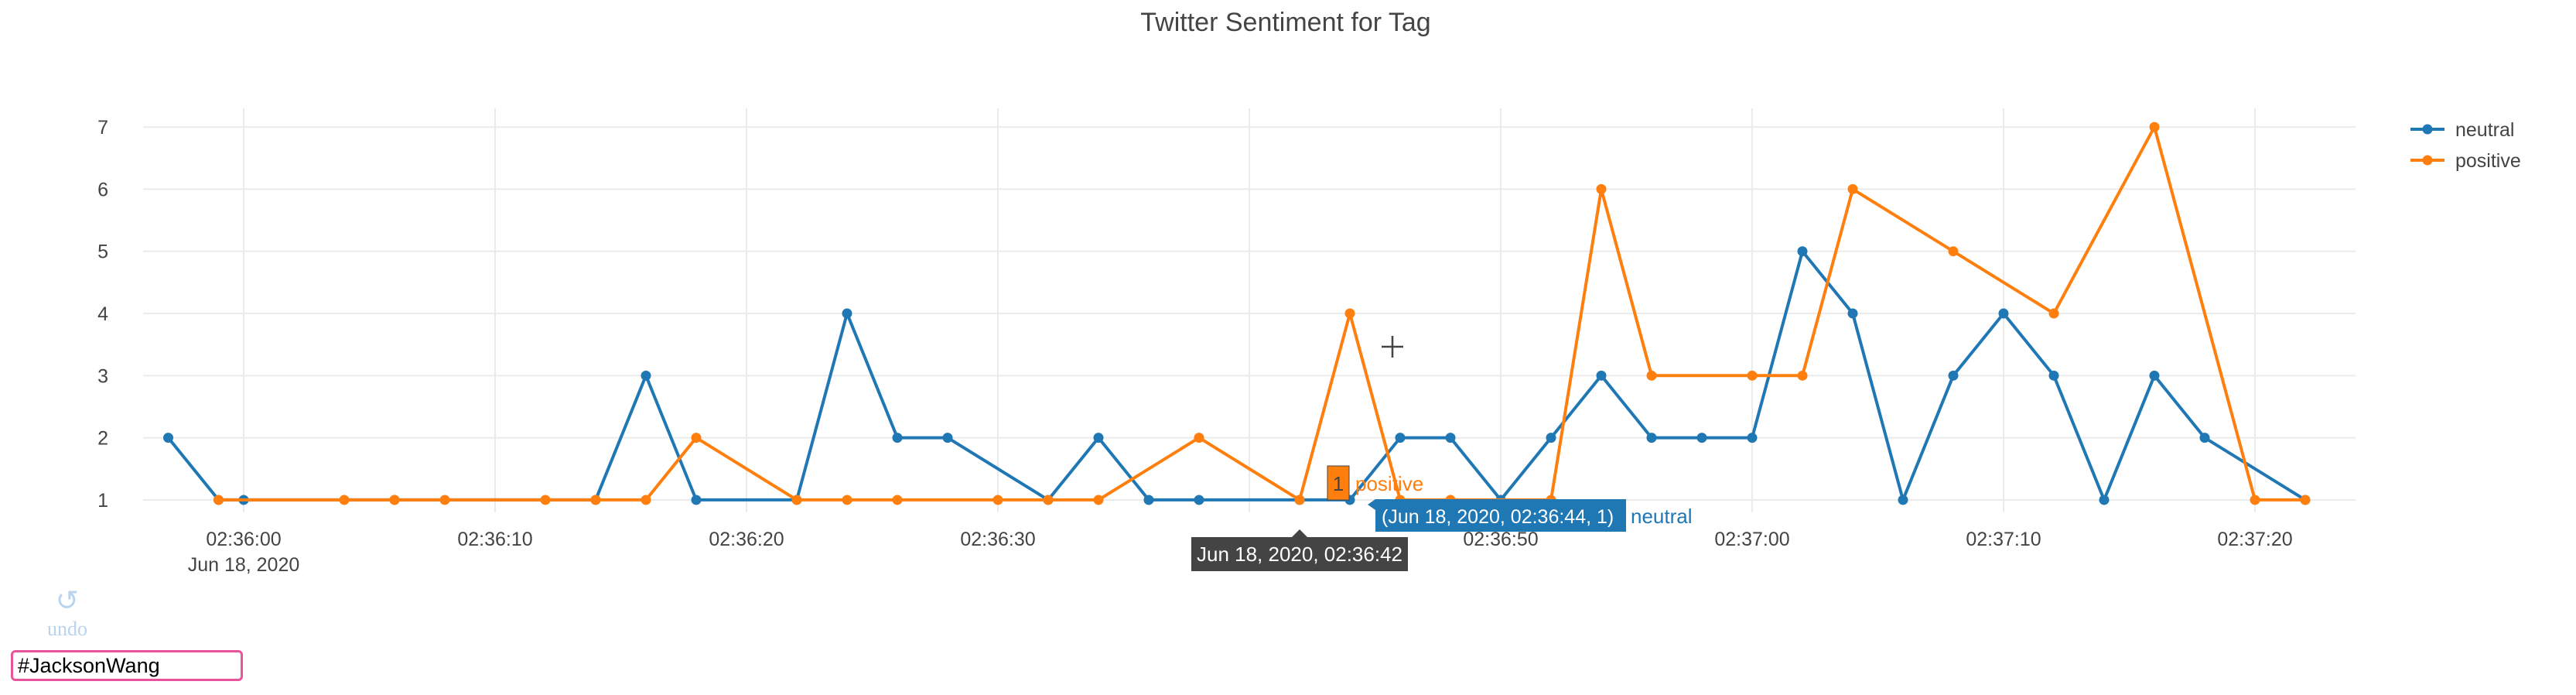 The height and width of the screenshot is (695, 2576). I want to click on x-tick-label: 02:36:30, so click(998, 539).